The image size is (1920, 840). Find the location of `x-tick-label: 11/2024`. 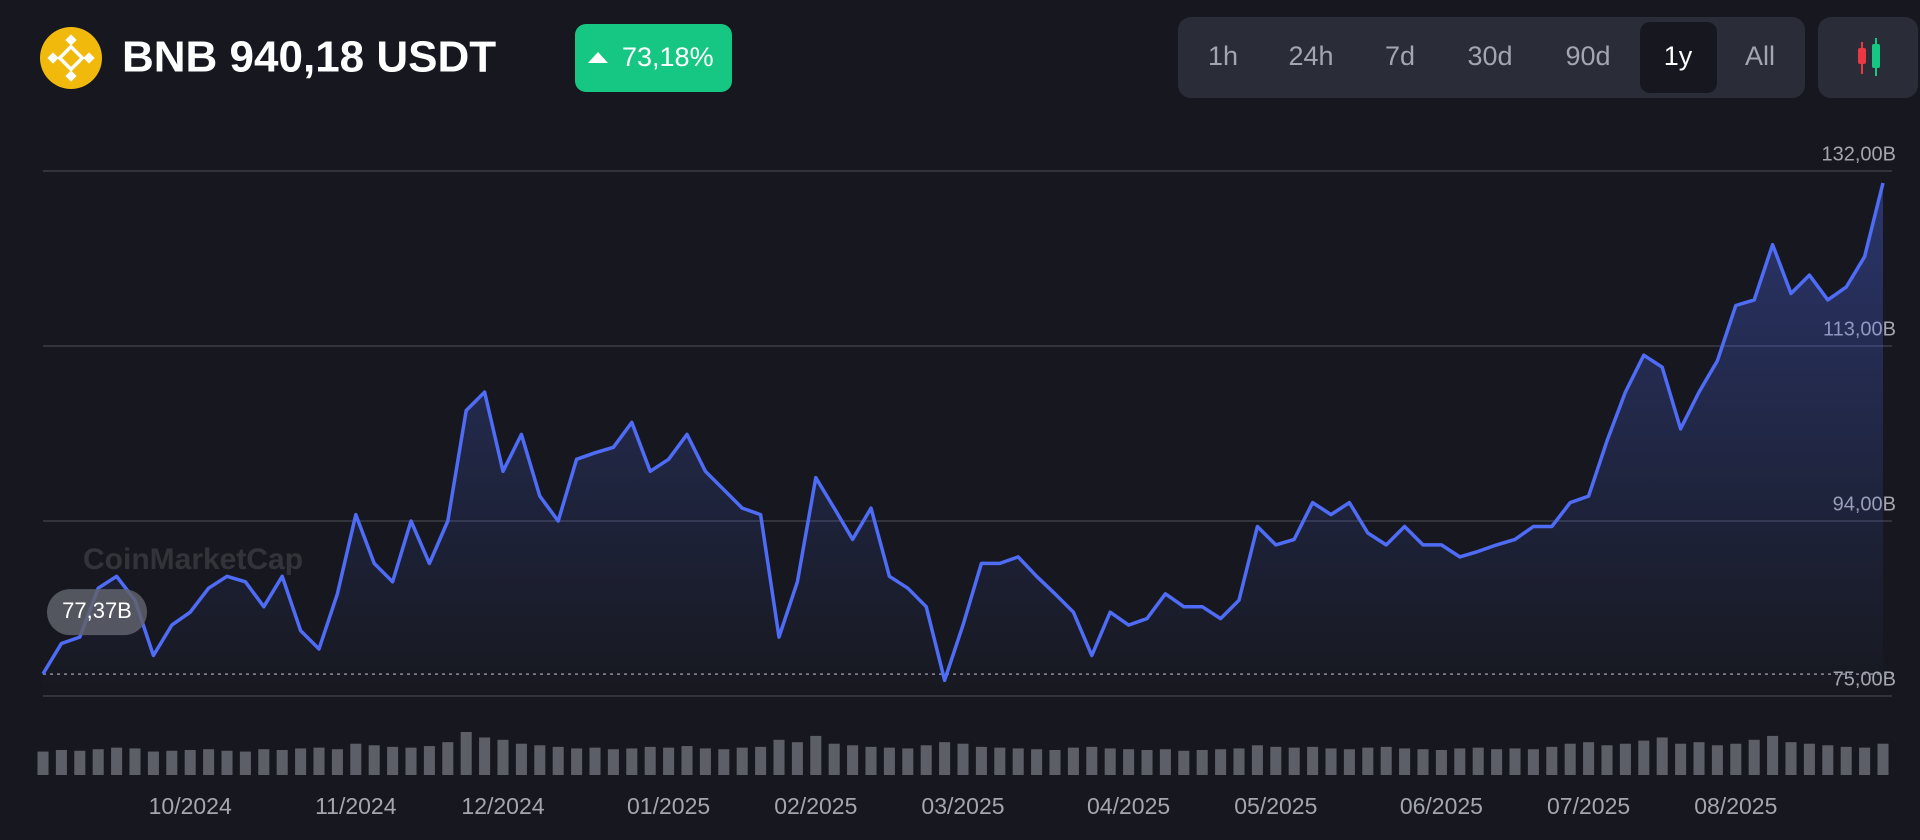

x-tick-label: 11/2024 is located at coordinates (356, 806).